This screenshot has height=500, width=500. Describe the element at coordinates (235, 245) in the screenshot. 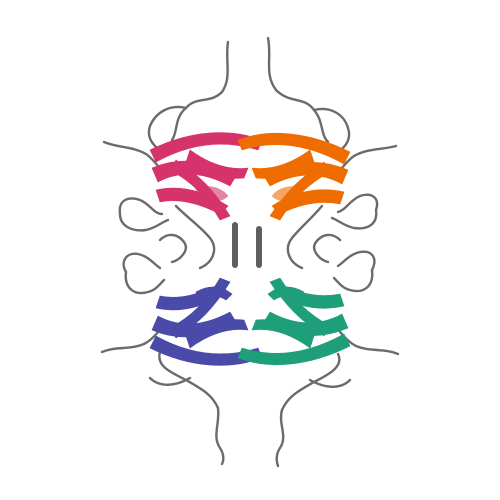

I see `helix-left` at that location.